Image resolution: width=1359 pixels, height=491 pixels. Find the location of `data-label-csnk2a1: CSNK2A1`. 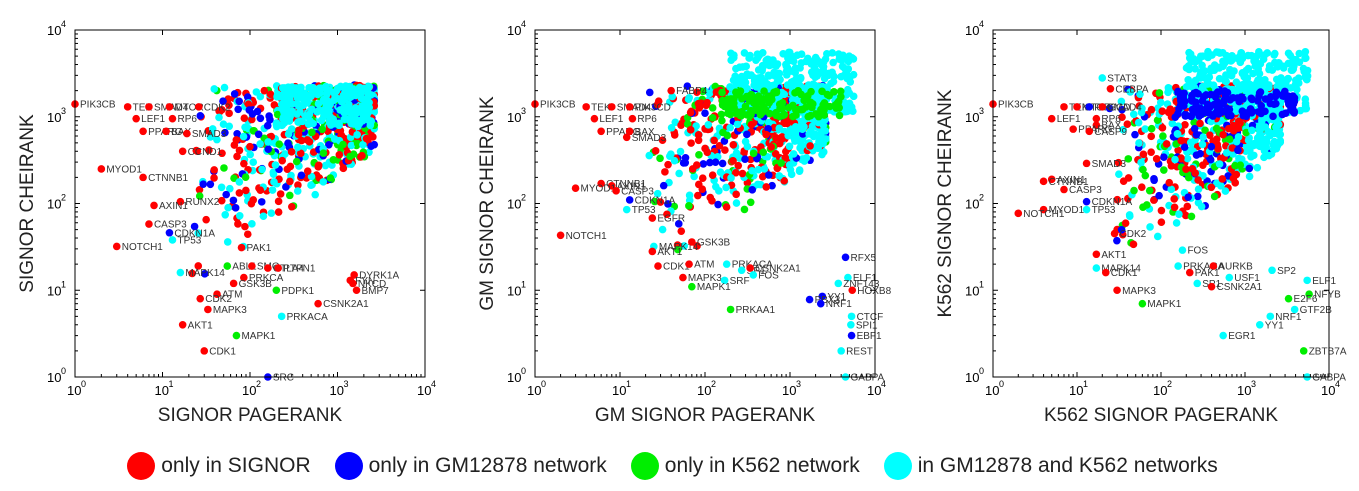

data-label-csnk2a1: CSNK2A1 is located at coordinates (1240, 287).